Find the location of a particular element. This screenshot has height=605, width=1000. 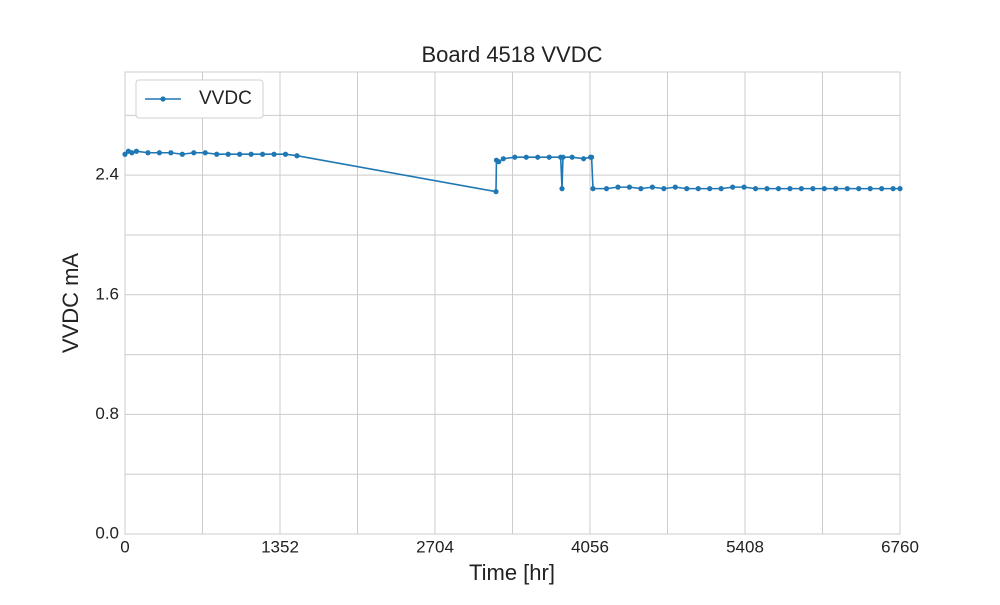

y-axis-label: VVDC mA is located at coordinates (70, 303).